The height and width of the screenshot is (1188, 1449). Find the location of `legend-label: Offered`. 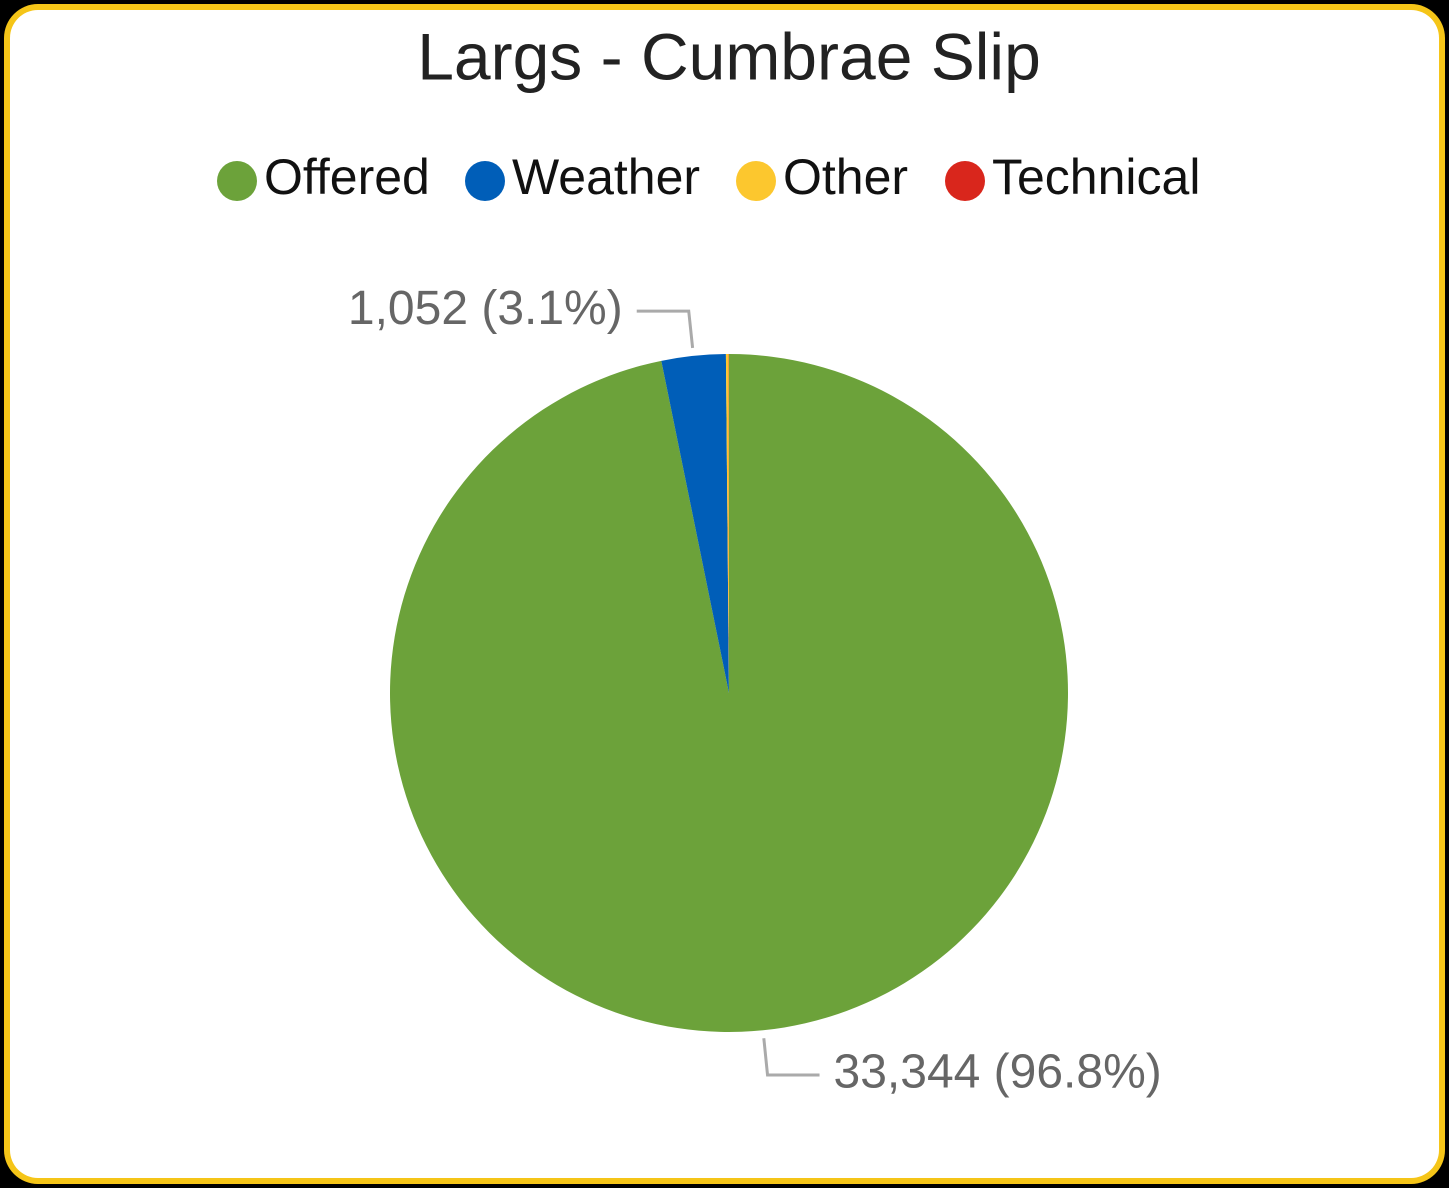

legend-label: Offered is located at coordinates (347, 177).